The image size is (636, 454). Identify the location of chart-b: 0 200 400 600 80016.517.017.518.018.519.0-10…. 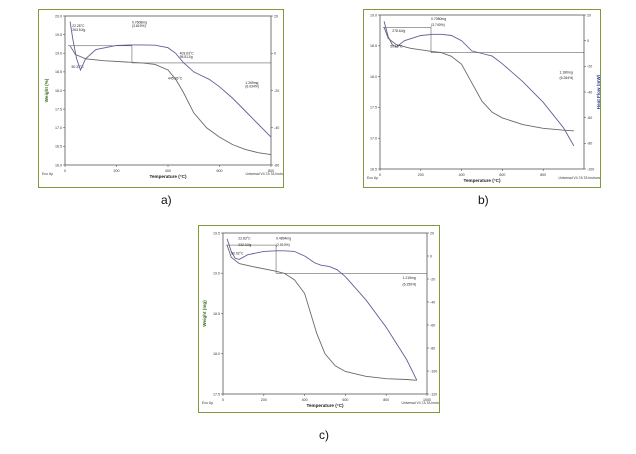
(483, 98).